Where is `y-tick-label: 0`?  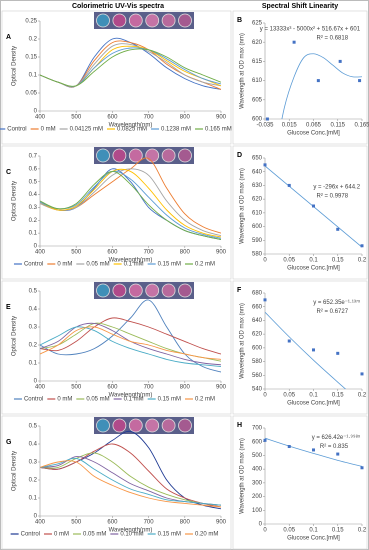
y-tick-label: 0 is located at coordinates (36, 382).